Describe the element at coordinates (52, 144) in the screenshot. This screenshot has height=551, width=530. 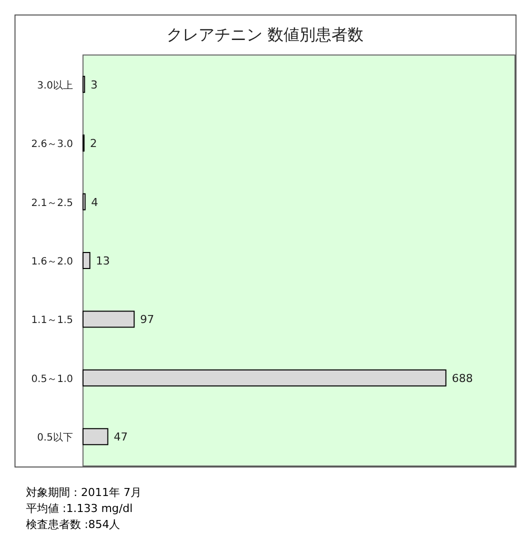
I see `y-tick-label: 2.6～3.0` at that location.